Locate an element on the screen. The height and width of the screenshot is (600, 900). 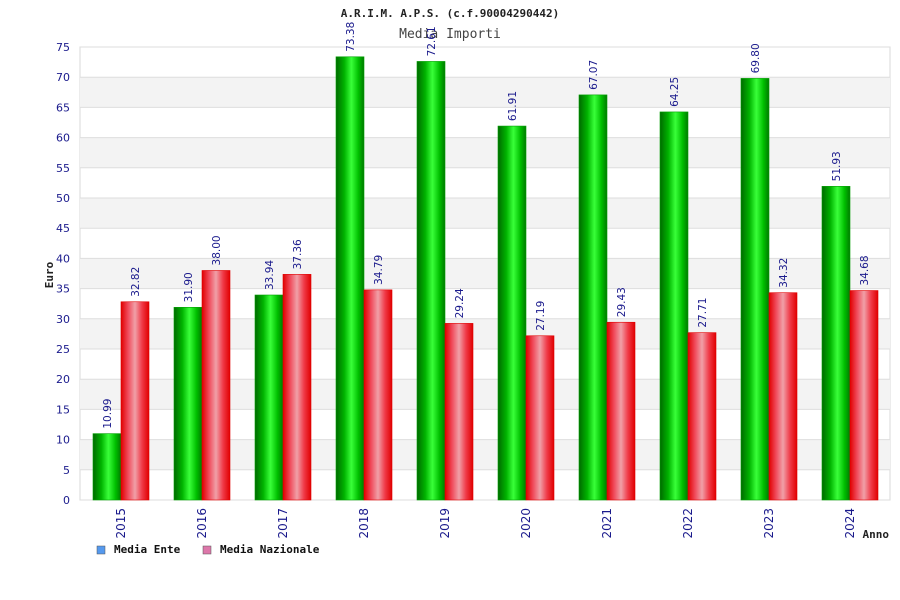
legend-label-media-ente: Media Ente is located at coordinates (147, 549).